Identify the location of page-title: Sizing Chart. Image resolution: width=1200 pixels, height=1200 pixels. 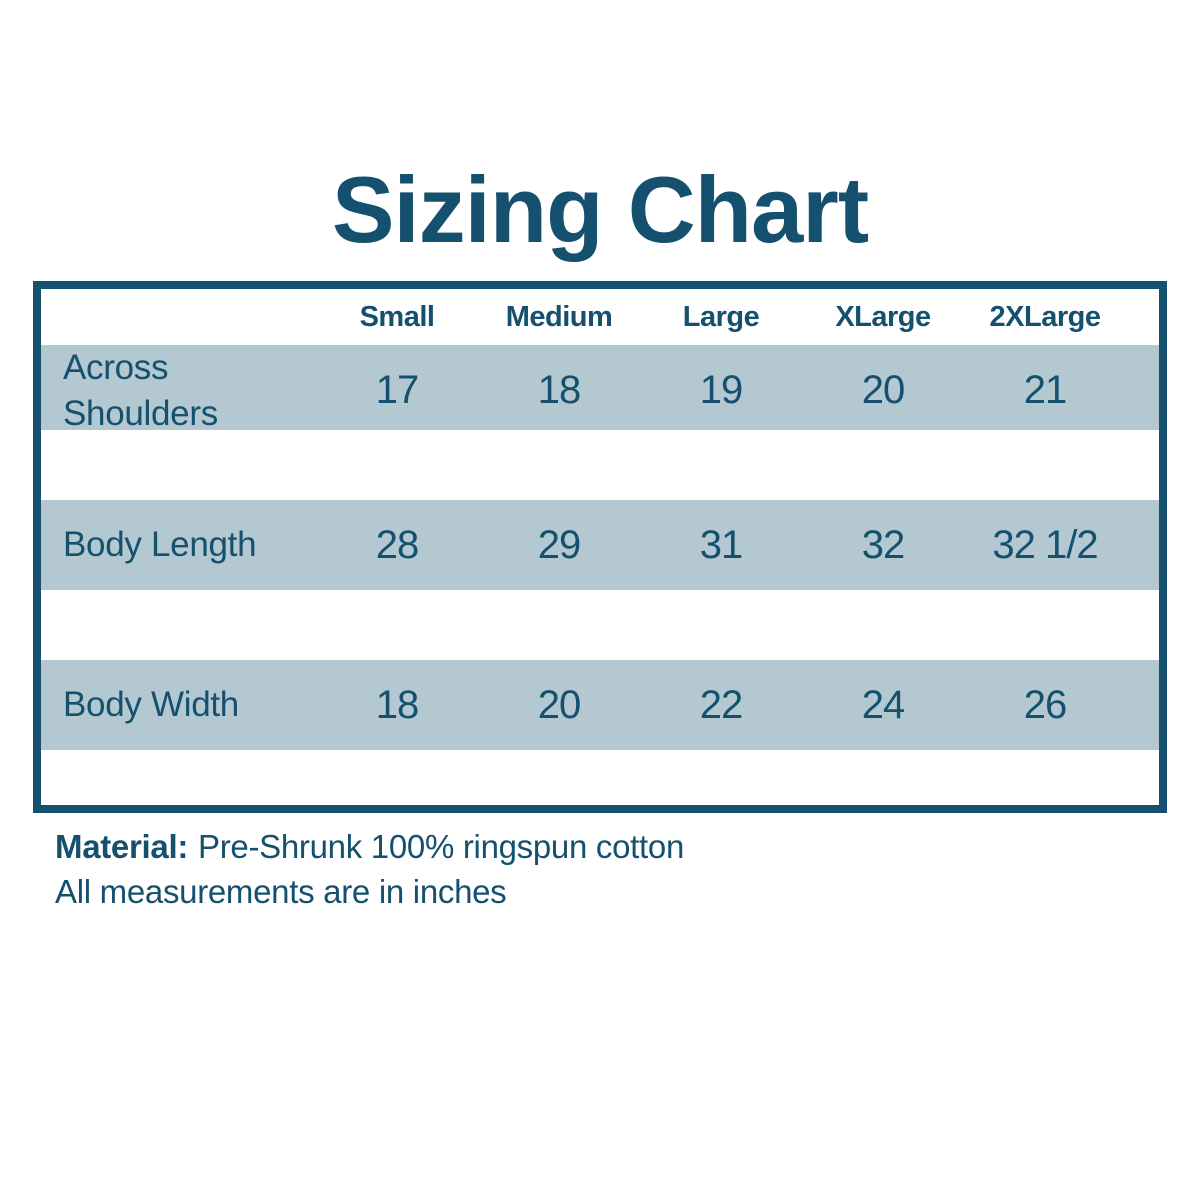
(600, 209).